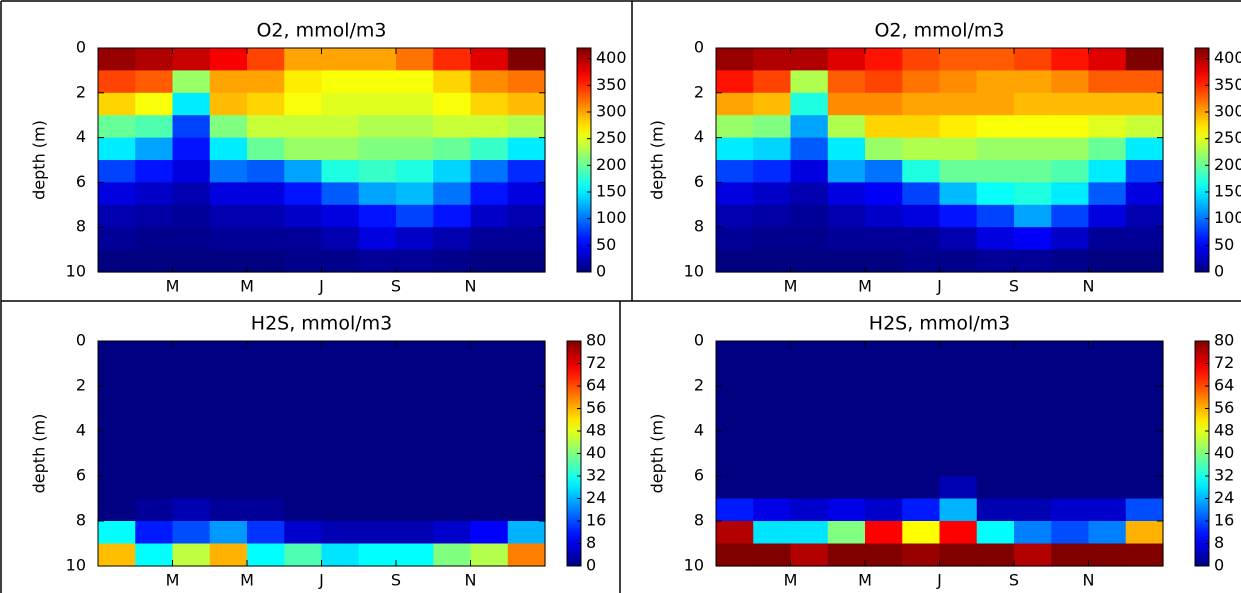 The height and width of the screenshot is (593, 1241). I want to click on colorbar-tick-label: 100, so click(611, 217).